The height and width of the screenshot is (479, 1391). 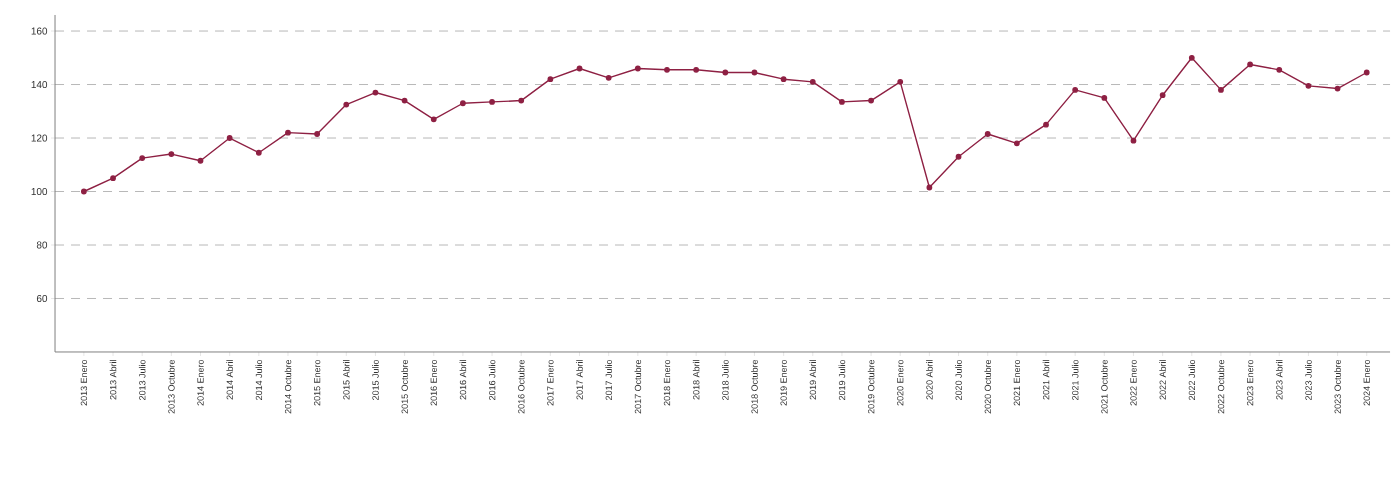 I want to click on x-tick-label: 2013 Abril, so click(x=113, y=380).